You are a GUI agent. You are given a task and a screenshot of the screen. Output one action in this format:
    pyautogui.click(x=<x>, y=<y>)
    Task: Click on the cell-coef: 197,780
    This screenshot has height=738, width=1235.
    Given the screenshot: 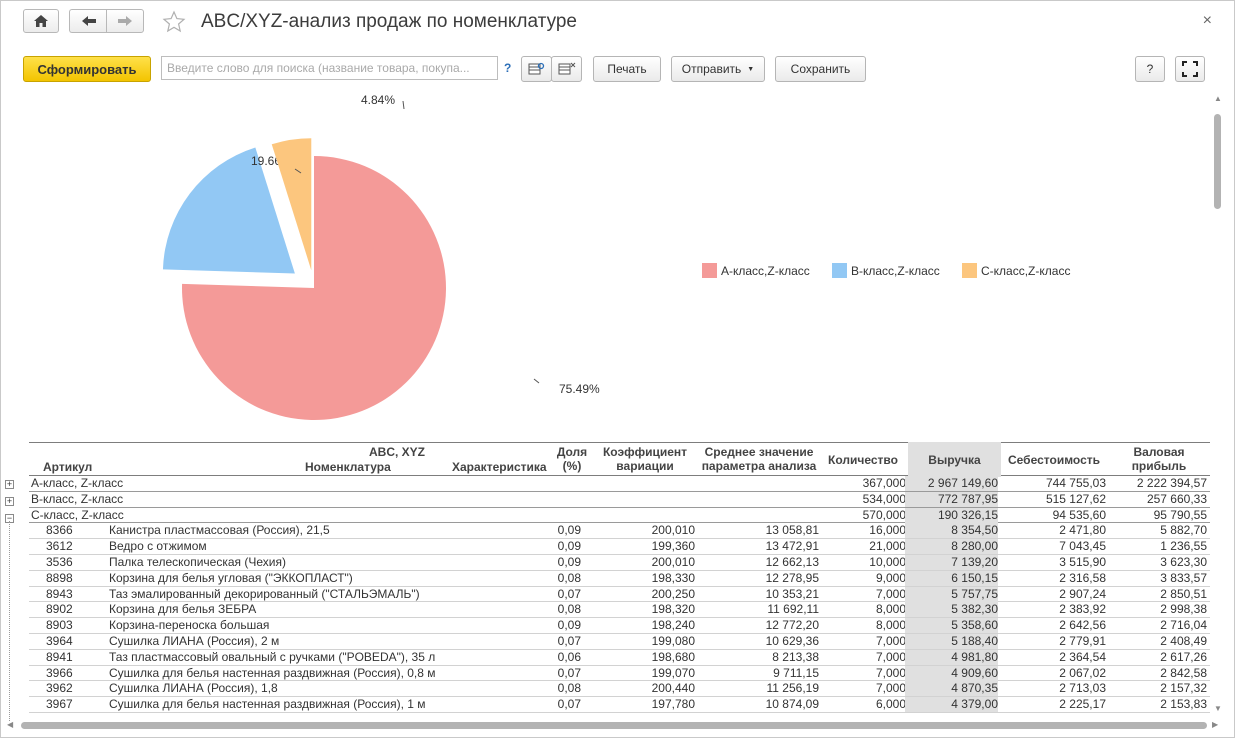 What is the action you would take?
    pyautogui.click(x=673, y=704)
    